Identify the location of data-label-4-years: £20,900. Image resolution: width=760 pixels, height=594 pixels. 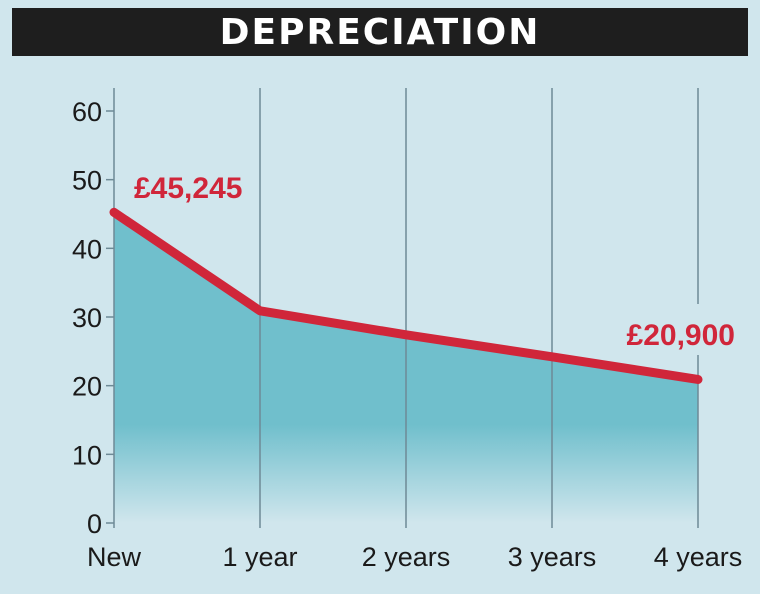
(681, 335).